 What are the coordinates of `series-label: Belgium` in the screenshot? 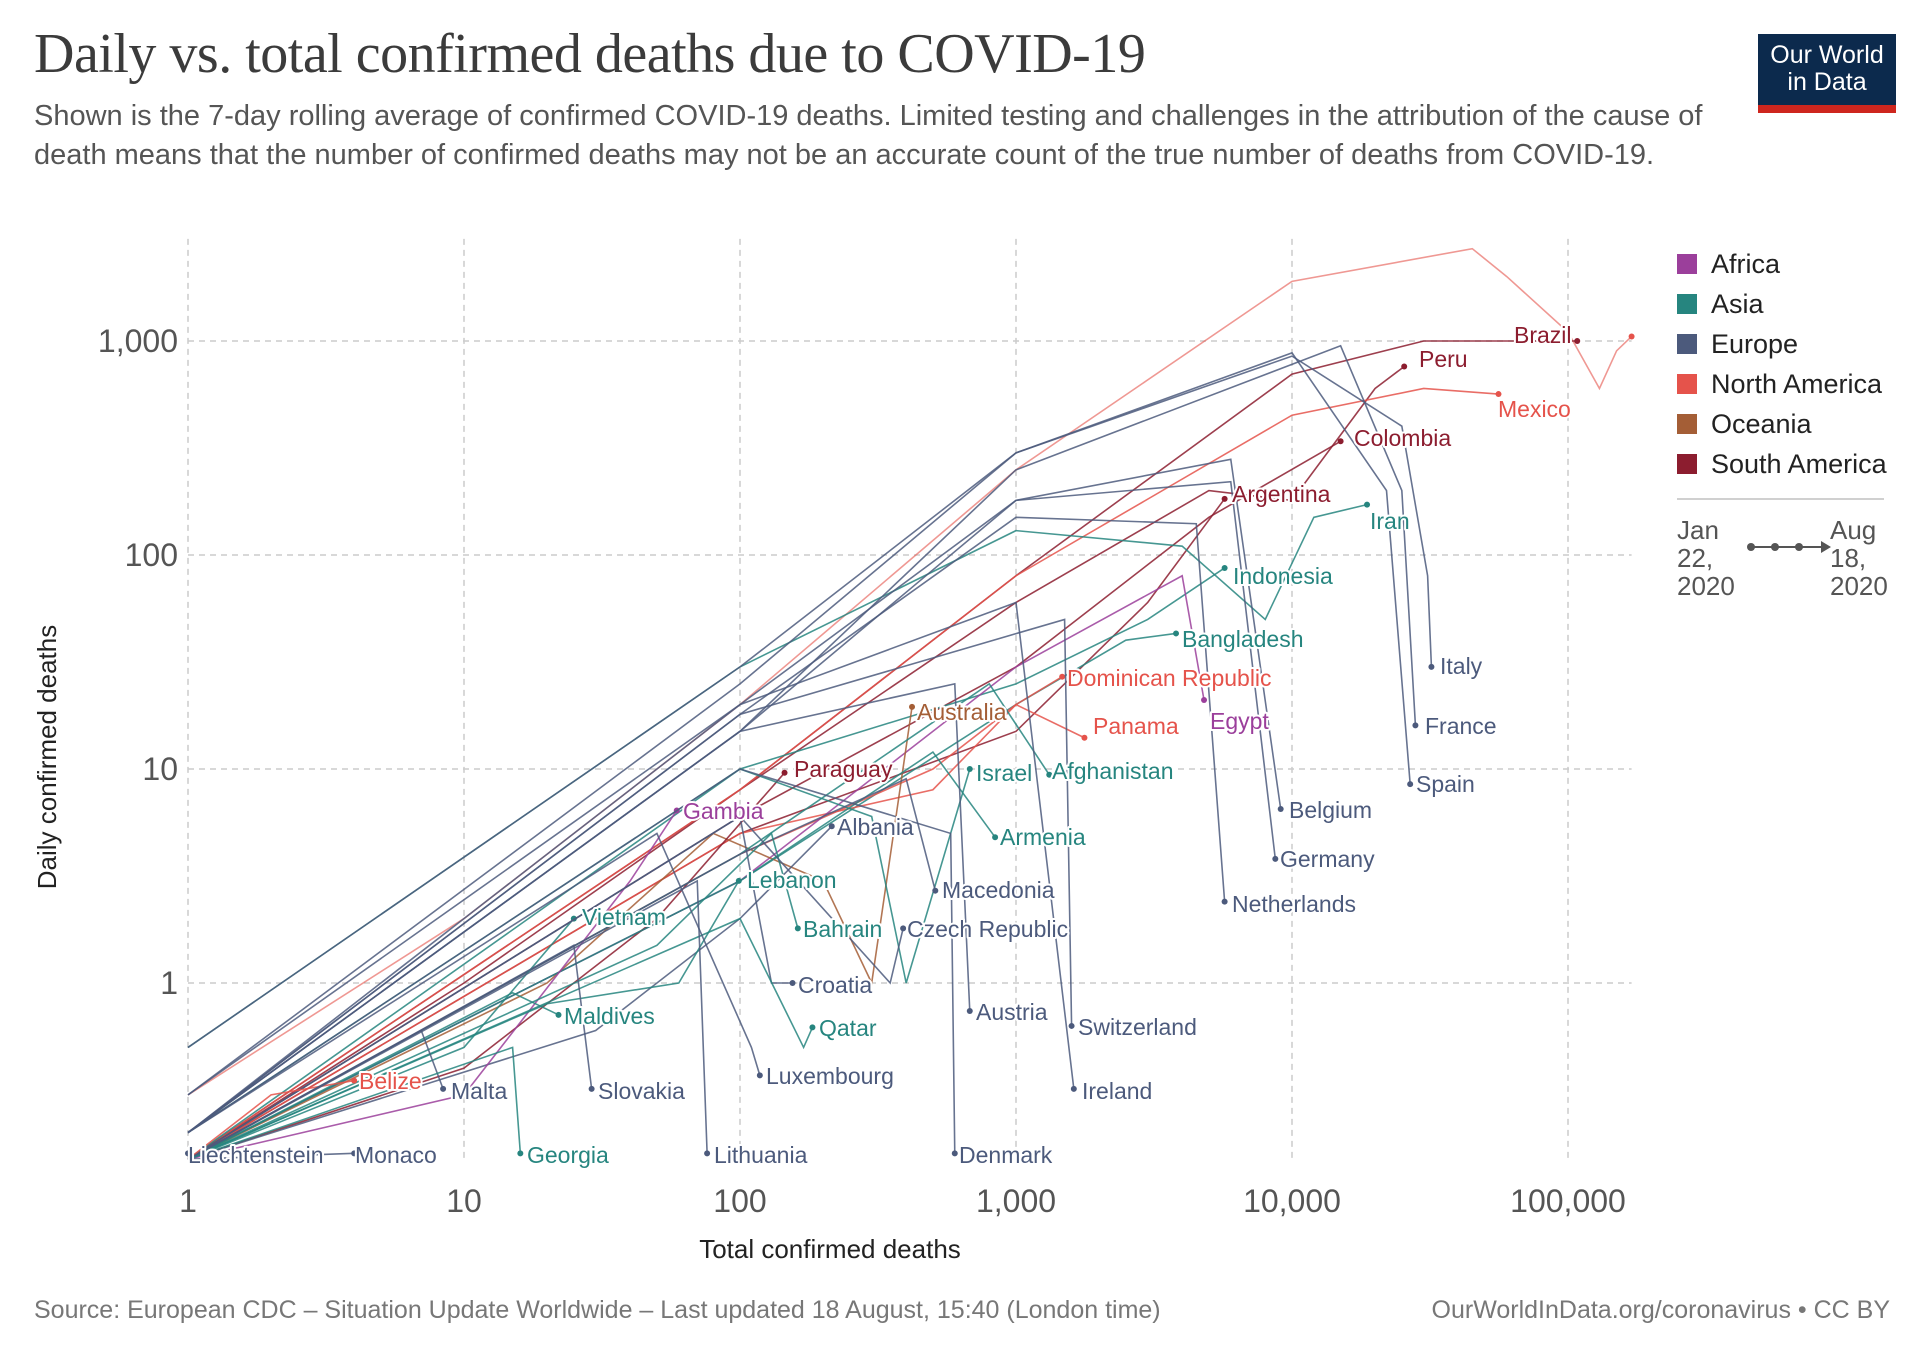 It's located at (1330, 810).